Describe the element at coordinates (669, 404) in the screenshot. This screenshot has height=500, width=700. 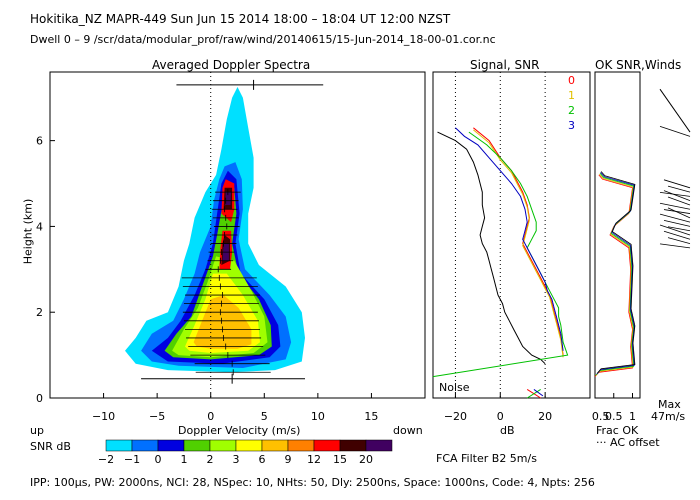
I see `max-label: Max` at that location.